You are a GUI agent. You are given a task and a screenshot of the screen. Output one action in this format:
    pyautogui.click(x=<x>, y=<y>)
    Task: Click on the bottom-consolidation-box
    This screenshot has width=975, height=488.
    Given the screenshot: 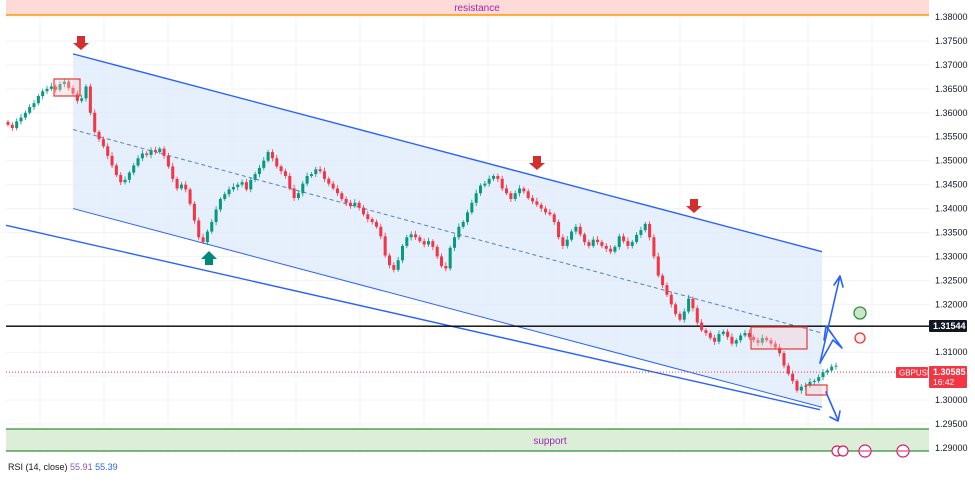 What is the action you would take?
    pyautogui.click(x=816, y=390)
    